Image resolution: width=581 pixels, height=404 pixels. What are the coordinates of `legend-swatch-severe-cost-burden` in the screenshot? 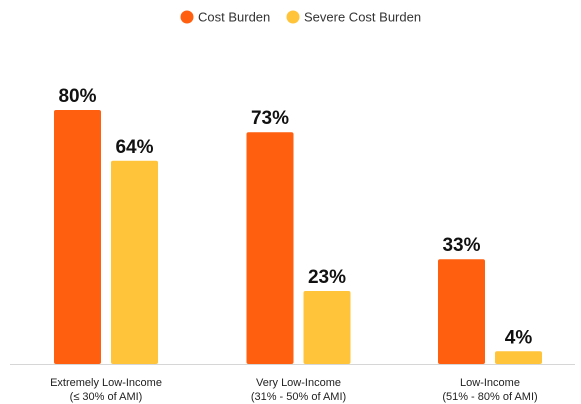 It's located at (293, 17).